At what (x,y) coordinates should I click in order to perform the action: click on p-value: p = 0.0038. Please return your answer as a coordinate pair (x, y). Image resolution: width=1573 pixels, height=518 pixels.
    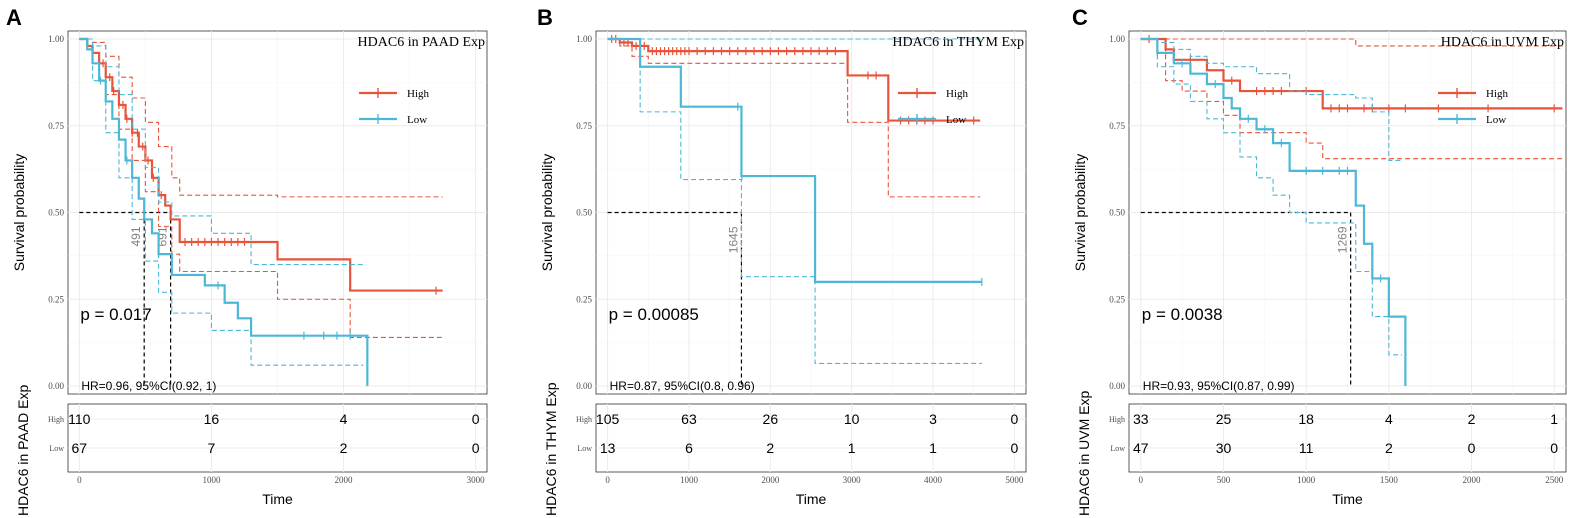
    Looking at the image, I should click on (1182, 314).